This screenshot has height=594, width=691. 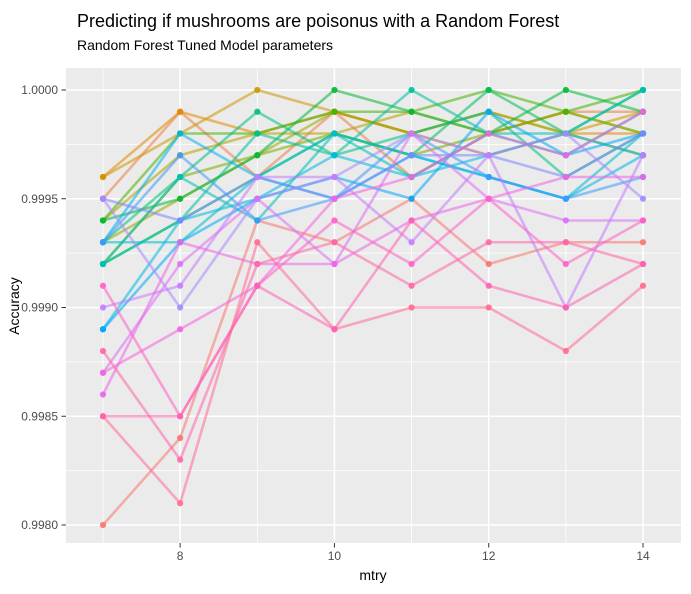 What do you see at coordinates (39, 308) in the screenshot?
I see `y-tick-label: 0.9990` at bounding box center [39, 308].